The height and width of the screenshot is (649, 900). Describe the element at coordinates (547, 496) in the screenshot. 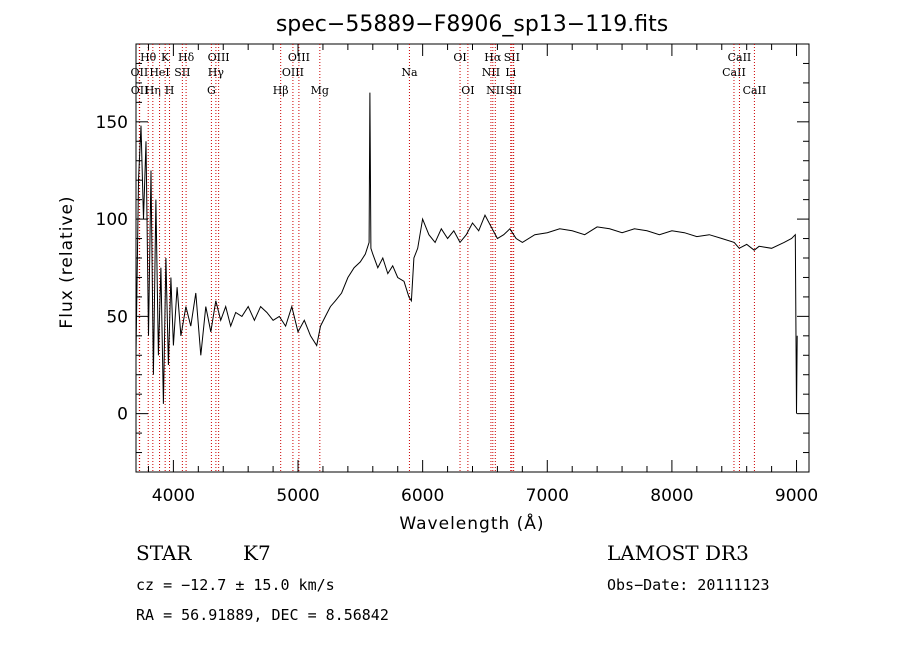

I see `x-tick-label-3: 7000` at that location.